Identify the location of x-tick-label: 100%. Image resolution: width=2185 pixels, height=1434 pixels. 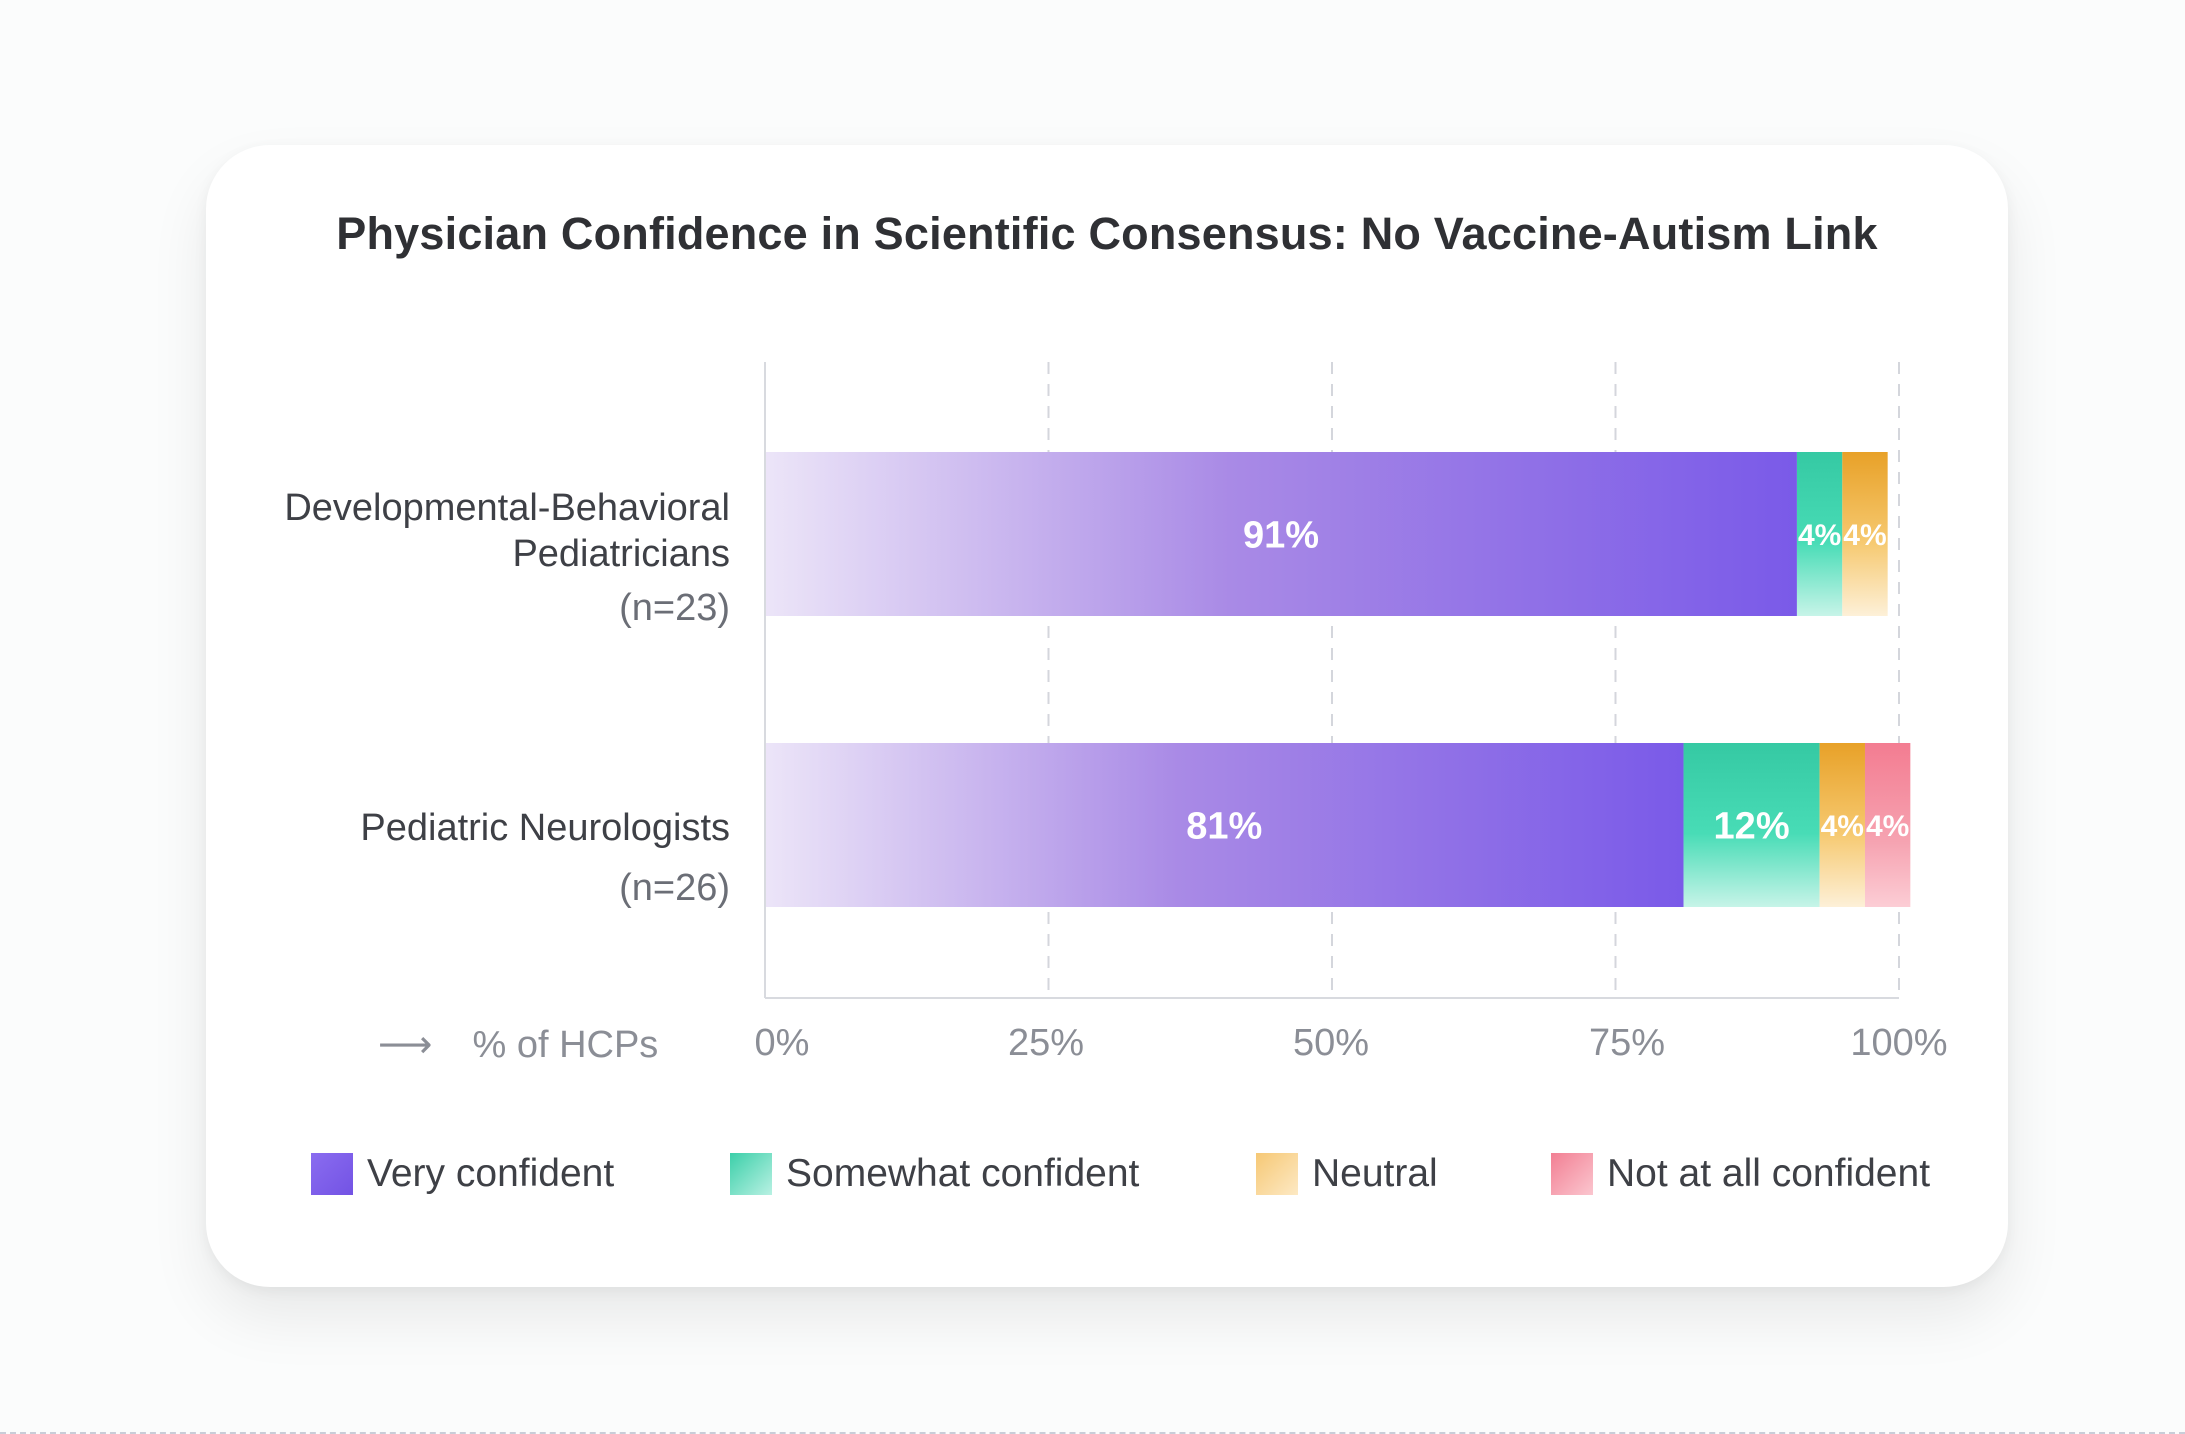
(1899, 1043).